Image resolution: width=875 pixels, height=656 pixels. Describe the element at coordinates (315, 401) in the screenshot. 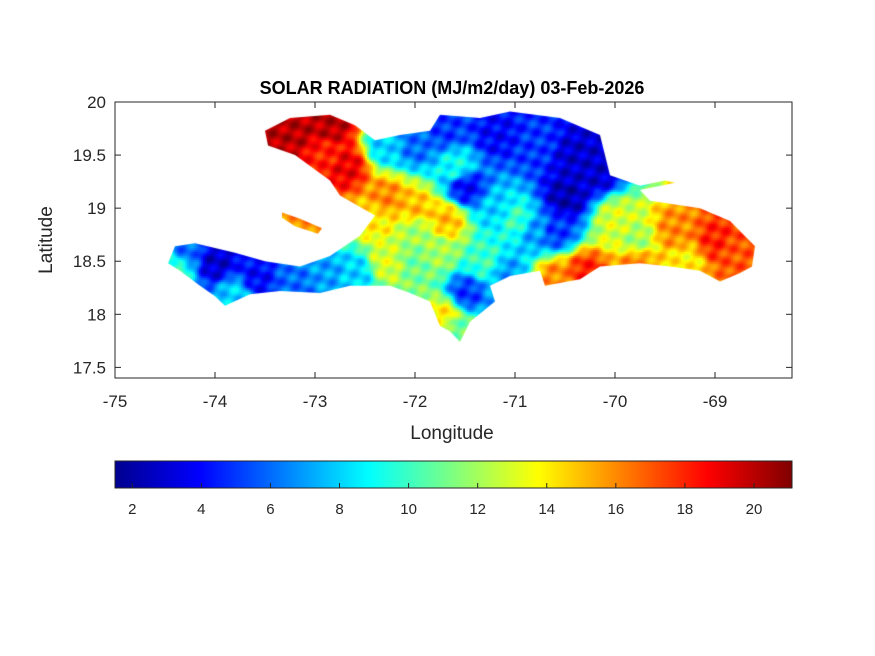

I see `x-tick-label: -73` at that location.